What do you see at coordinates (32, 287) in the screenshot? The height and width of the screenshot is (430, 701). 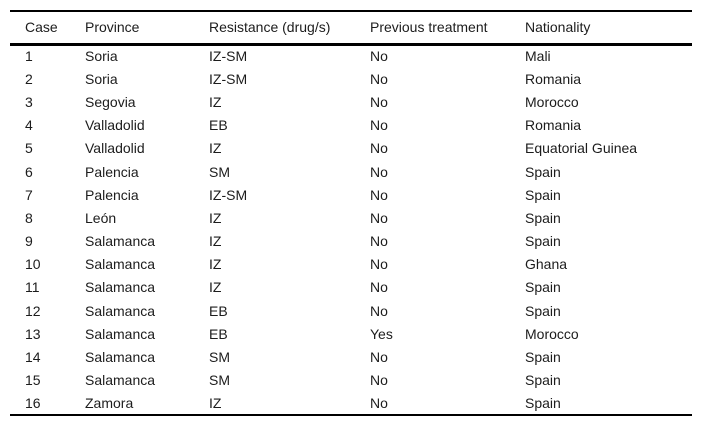 I see `cell-case: 11` at bounding box center [32, 287].